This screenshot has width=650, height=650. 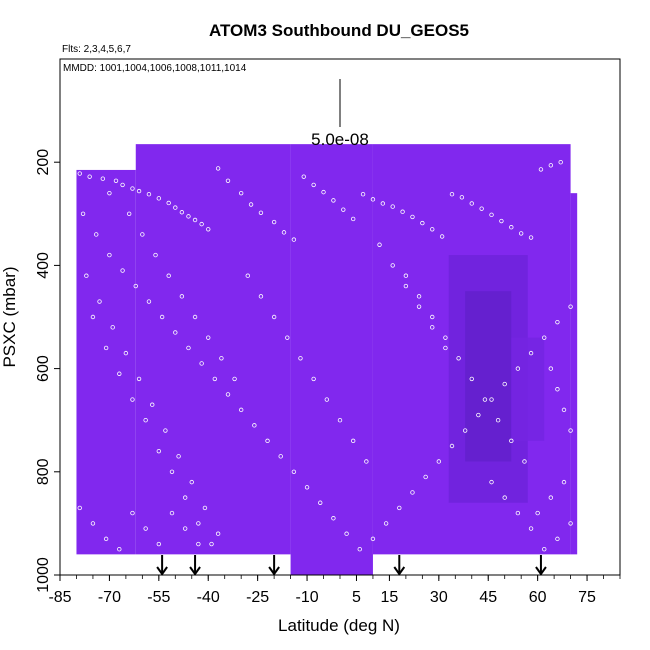 I want to click on x-tick-label: 30, so click(x=439, y=597).